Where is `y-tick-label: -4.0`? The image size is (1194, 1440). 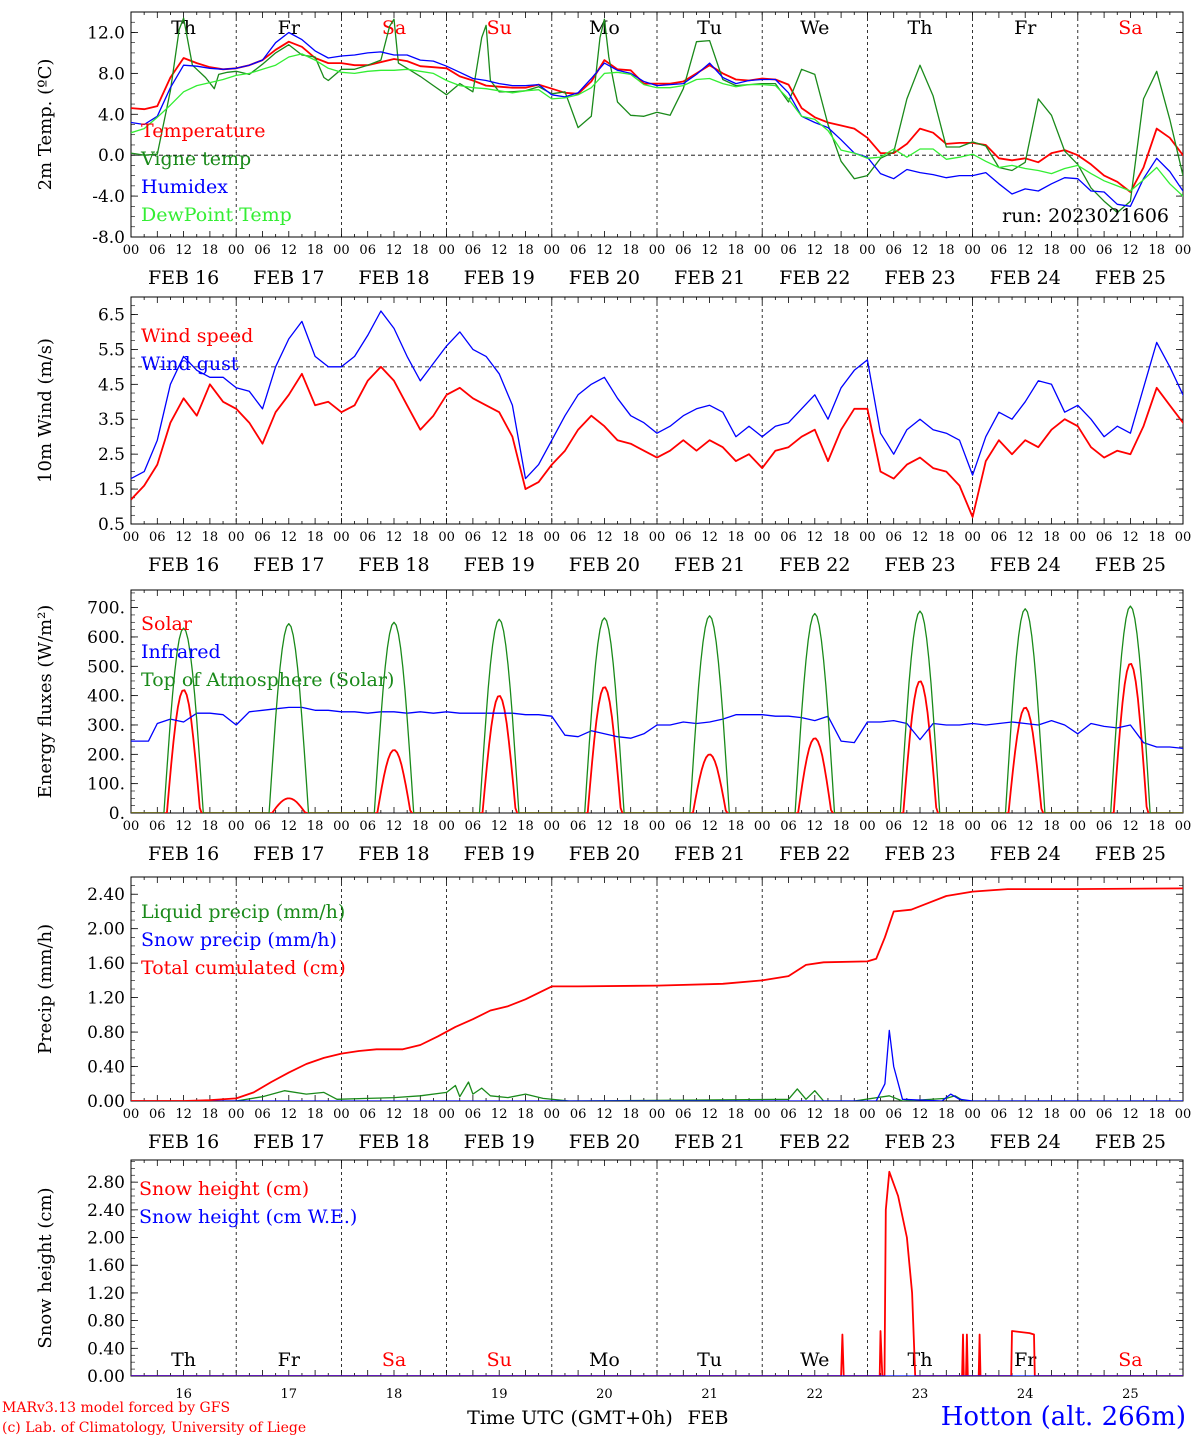
y-tick-label: -4.0 is located at coordinates (108, 197).